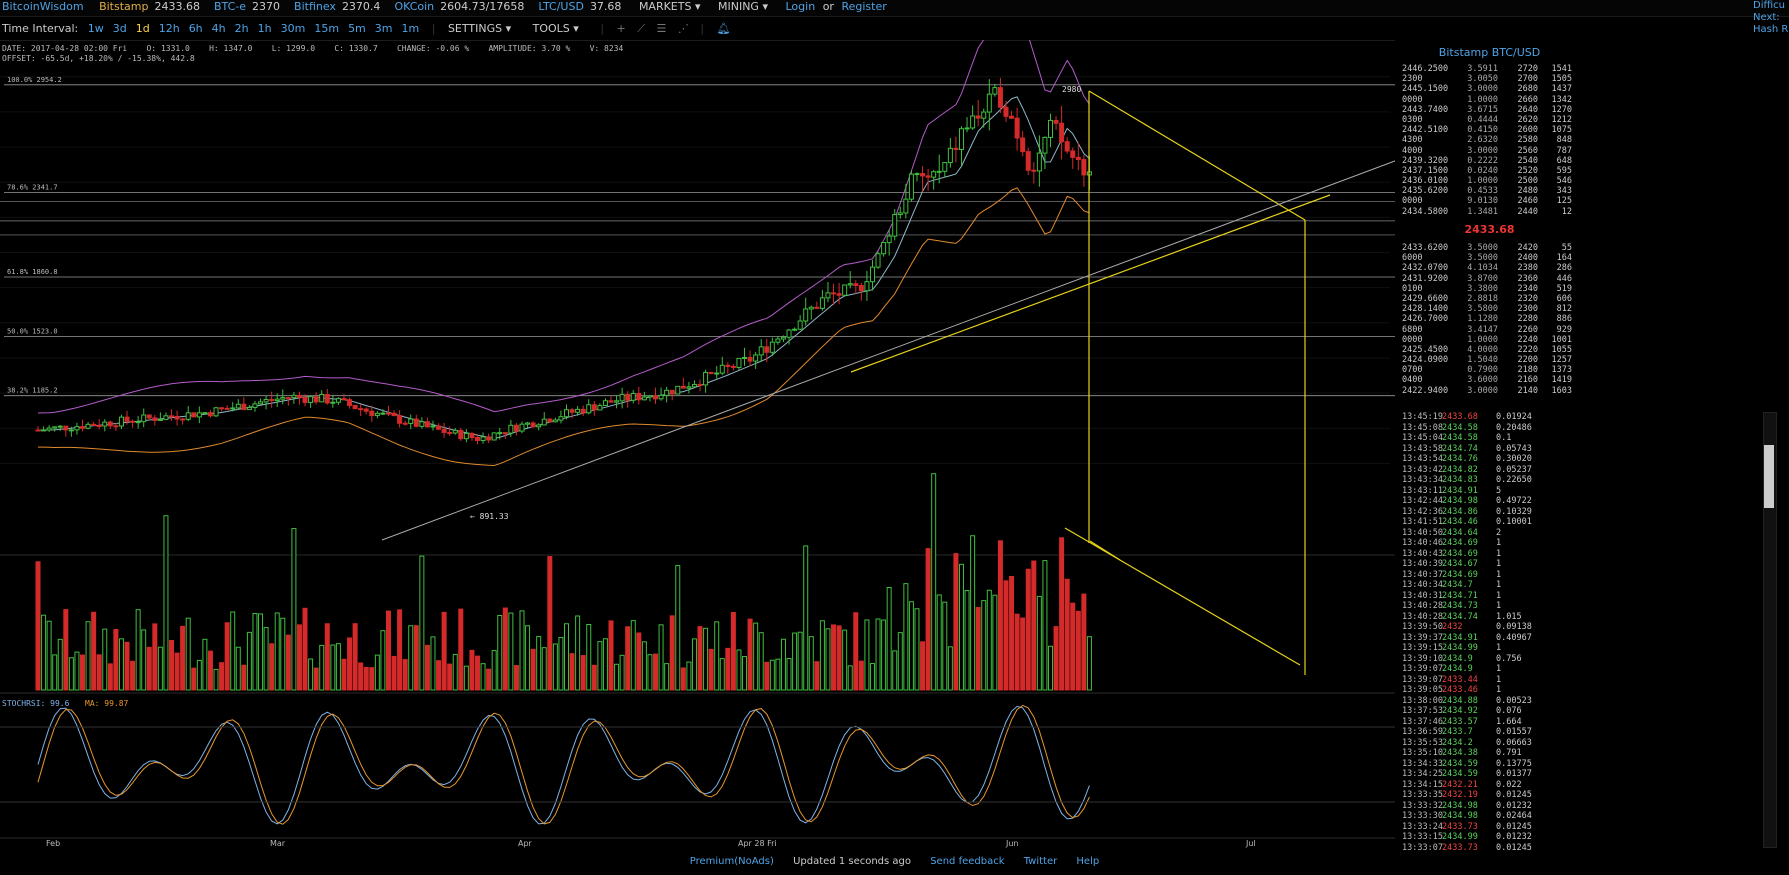  I want to click on orderbook-cell: 648, so click(1564, 160).